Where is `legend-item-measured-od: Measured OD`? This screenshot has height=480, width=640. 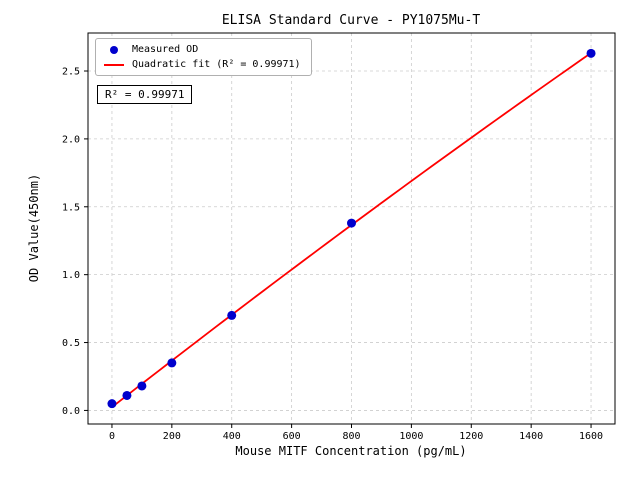
legend-item-measured-od: Measured OD is located at coordinates (202, 49).